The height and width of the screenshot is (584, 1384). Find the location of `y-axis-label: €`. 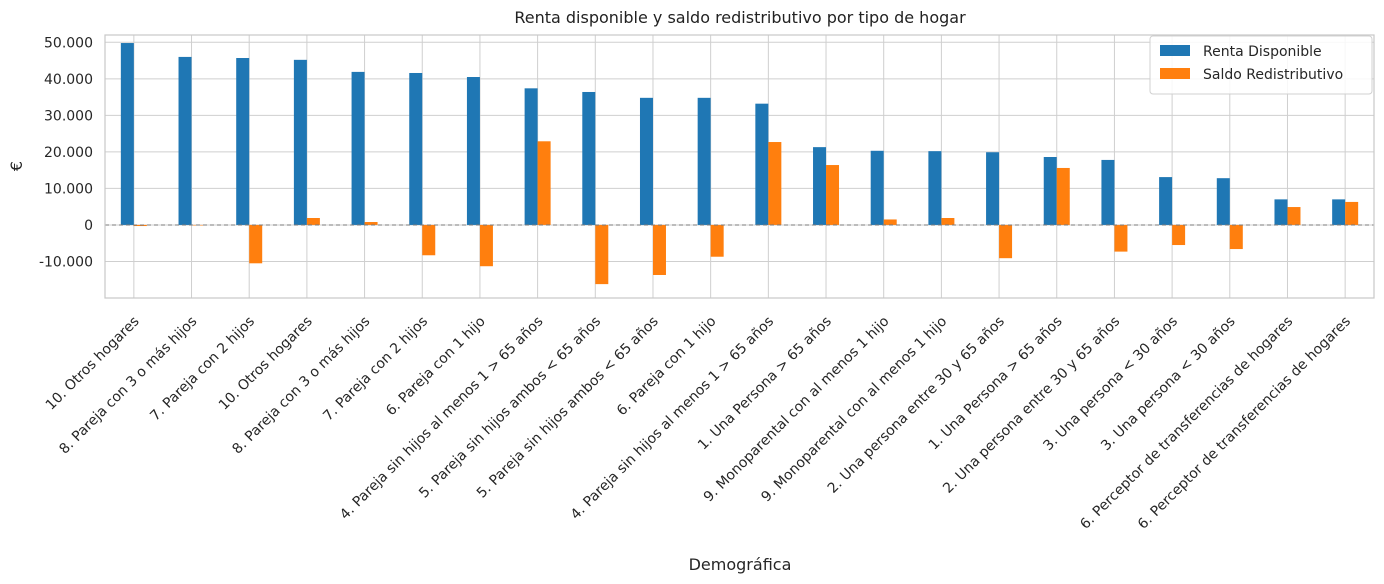

y-axis-label: € is located at coordinates (16, 166).